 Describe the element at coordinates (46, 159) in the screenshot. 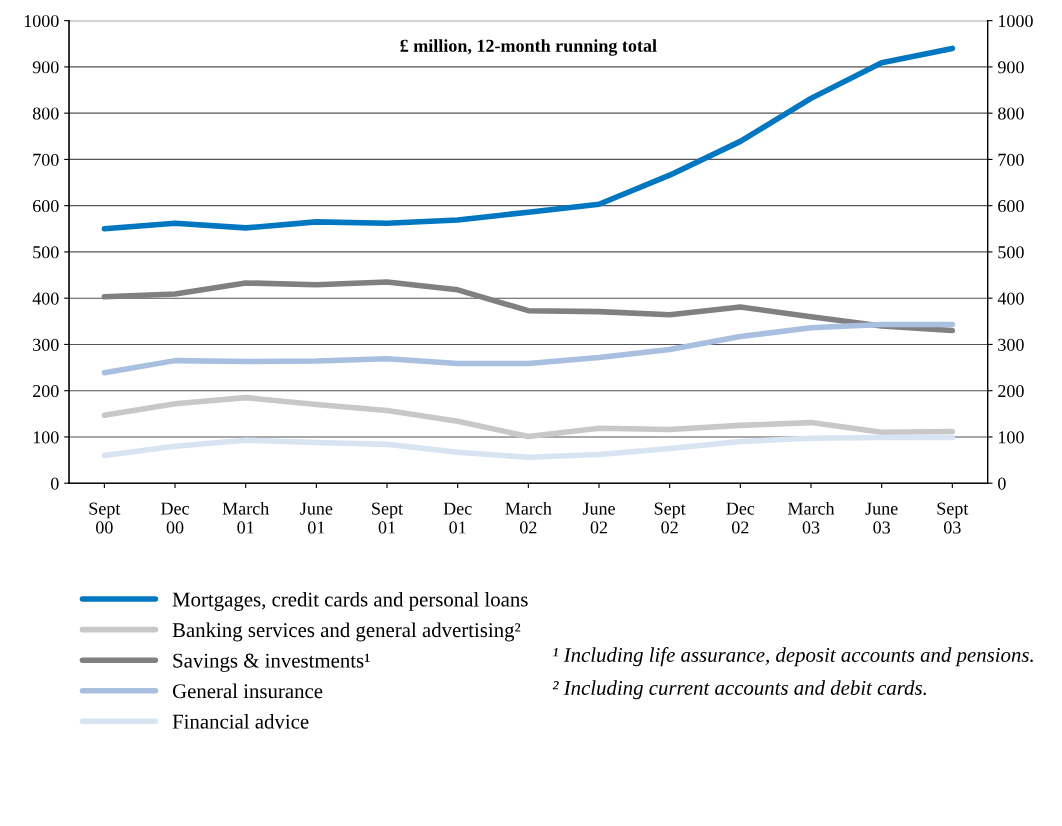

I see `y-tick-label: 700` at that location.